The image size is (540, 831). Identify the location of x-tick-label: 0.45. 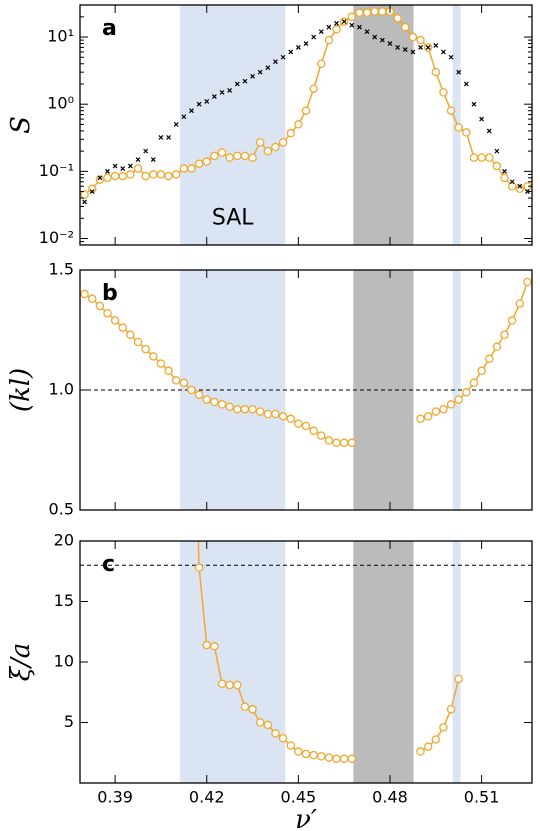
(299, 797).